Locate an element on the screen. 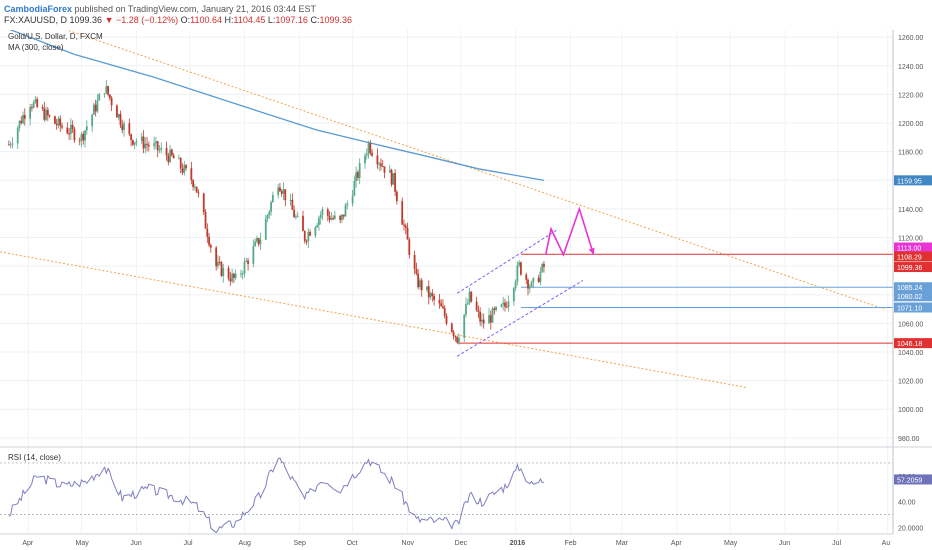  down-arrow-icon: ▼ is located at coordinates (109, 20).